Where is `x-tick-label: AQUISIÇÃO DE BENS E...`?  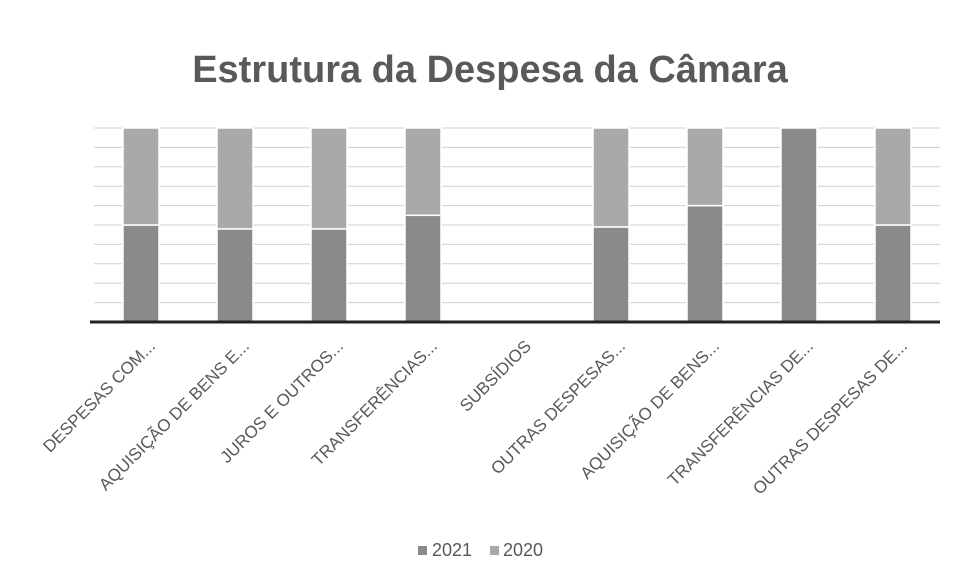
x-tick-label: AQUISIÇÃO DE BENS E... is located at coordinates (174, 416).